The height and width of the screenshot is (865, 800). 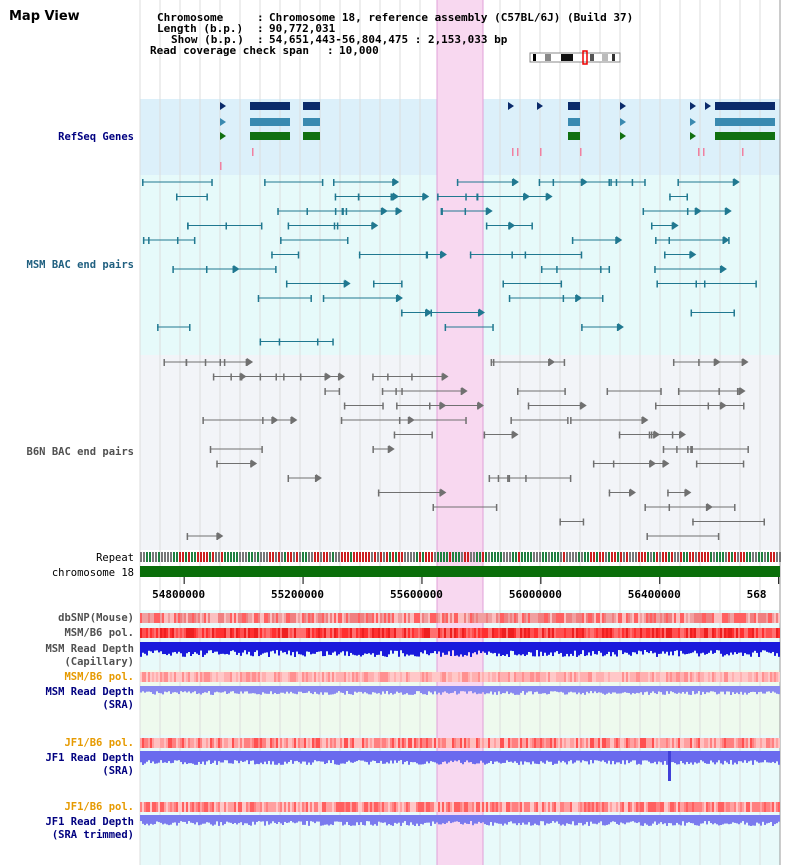 What do you see at coordinates (96, 137) in the screenshot?
I see `track-label-refseq: RefSeq Genes` at bounding box center [96, 137].